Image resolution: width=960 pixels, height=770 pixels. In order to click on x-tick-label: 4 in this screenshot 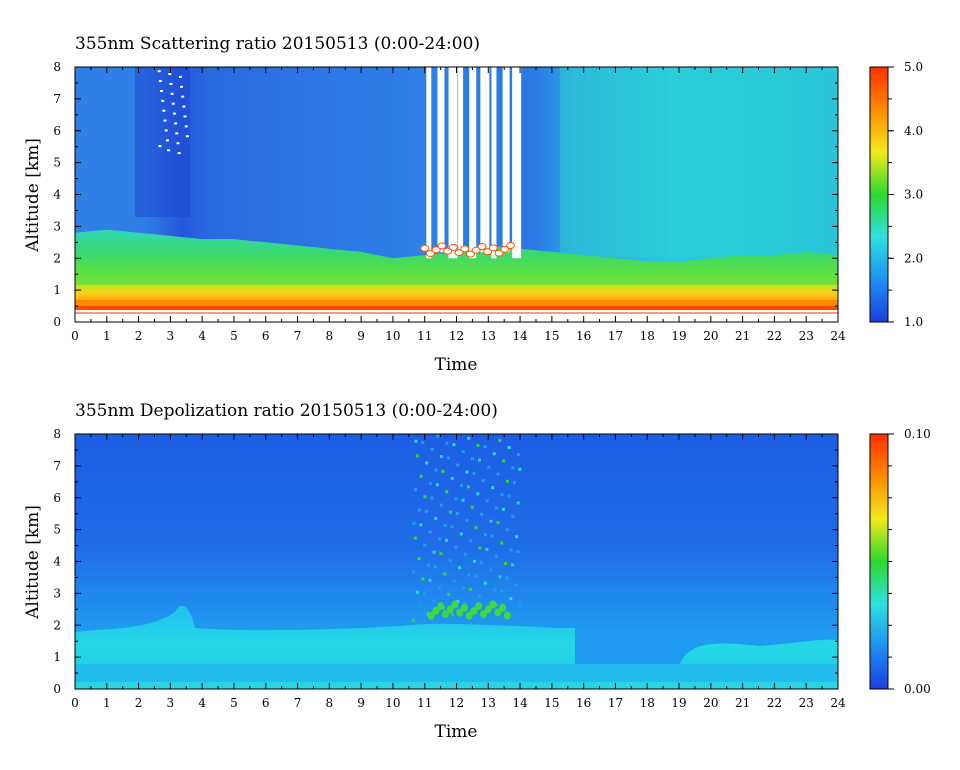, I will do `click(202, 703)`.